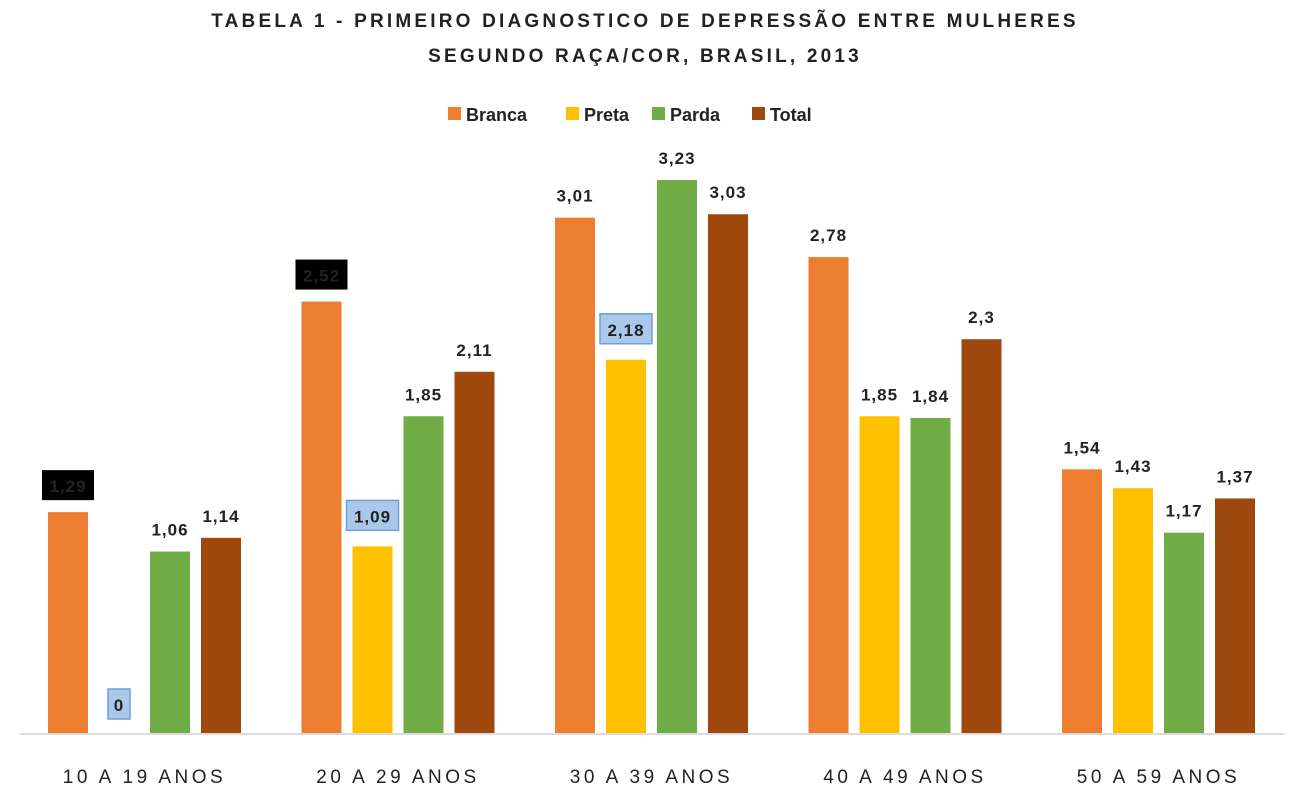 This screenshot has height=804, width=1300. I want to click on data-label-total-2: 3,03, so click(727, 192).